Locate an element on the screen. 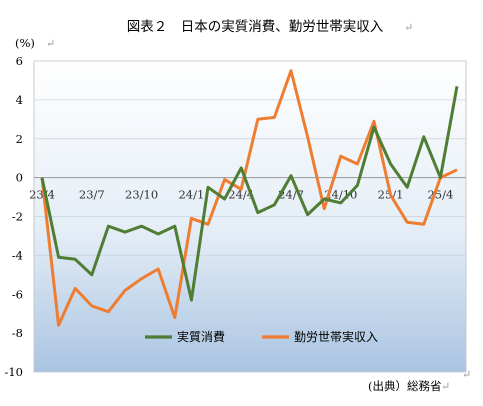 This screenshot has width=483, height=406. legend-label: 勤労世帯実収入 is located at coordinates (336, 336).